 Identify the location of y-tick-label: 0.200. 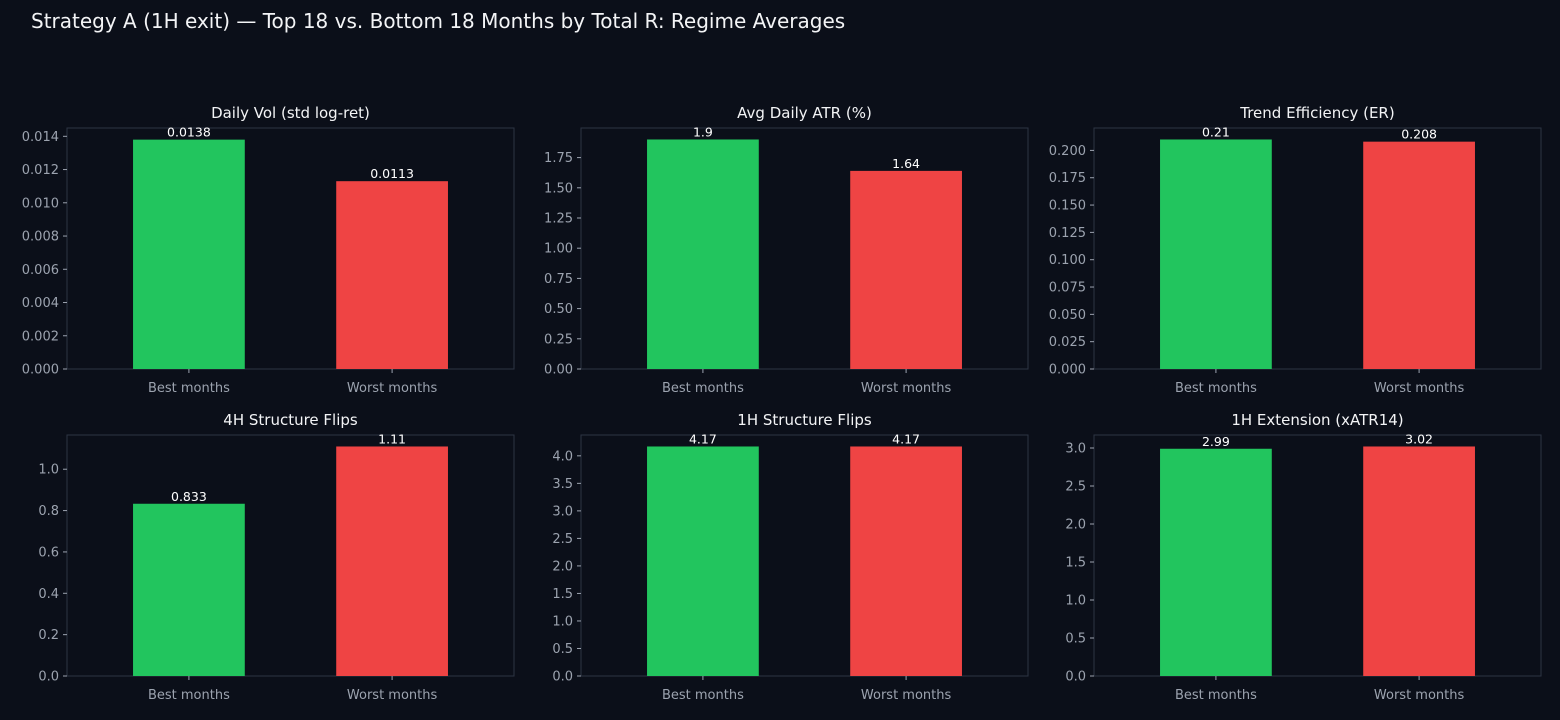
(1067, 151).